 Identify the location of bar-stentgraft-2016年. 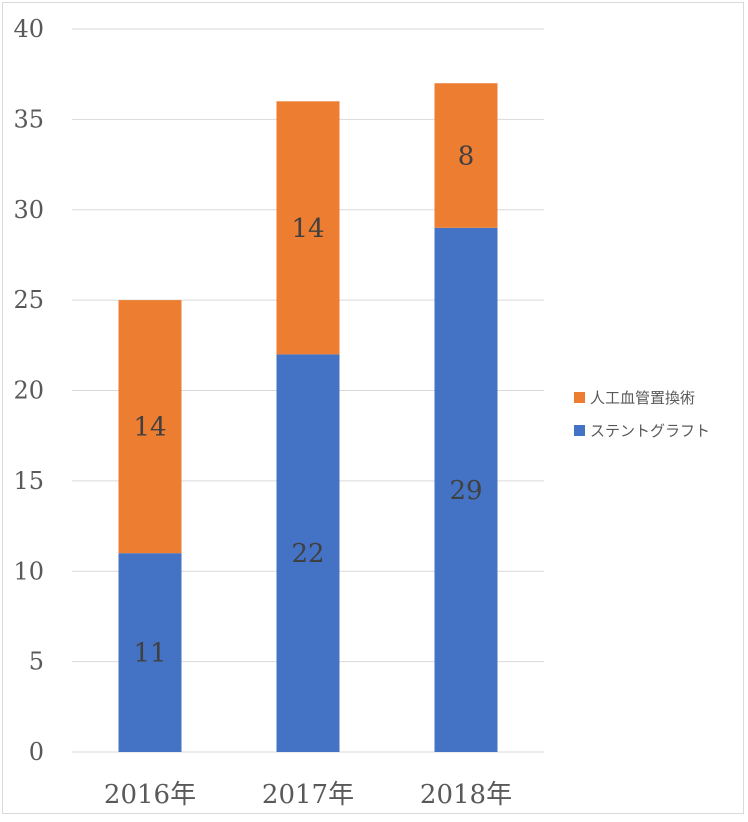
(150, 652).